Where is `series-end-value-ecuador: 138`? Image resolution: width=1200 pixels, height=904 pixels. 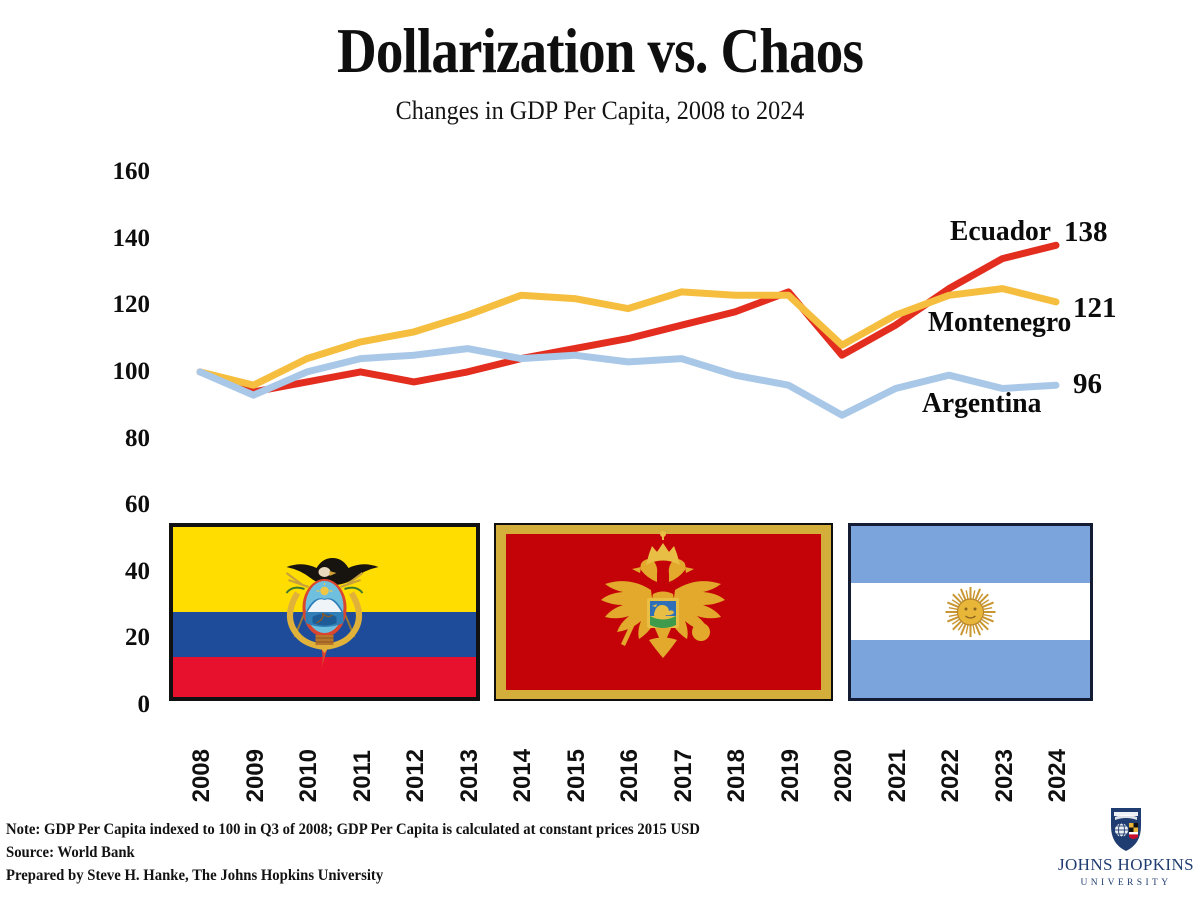
series-end-value-ecuador: 138 is located at coordinates (1086, 232).